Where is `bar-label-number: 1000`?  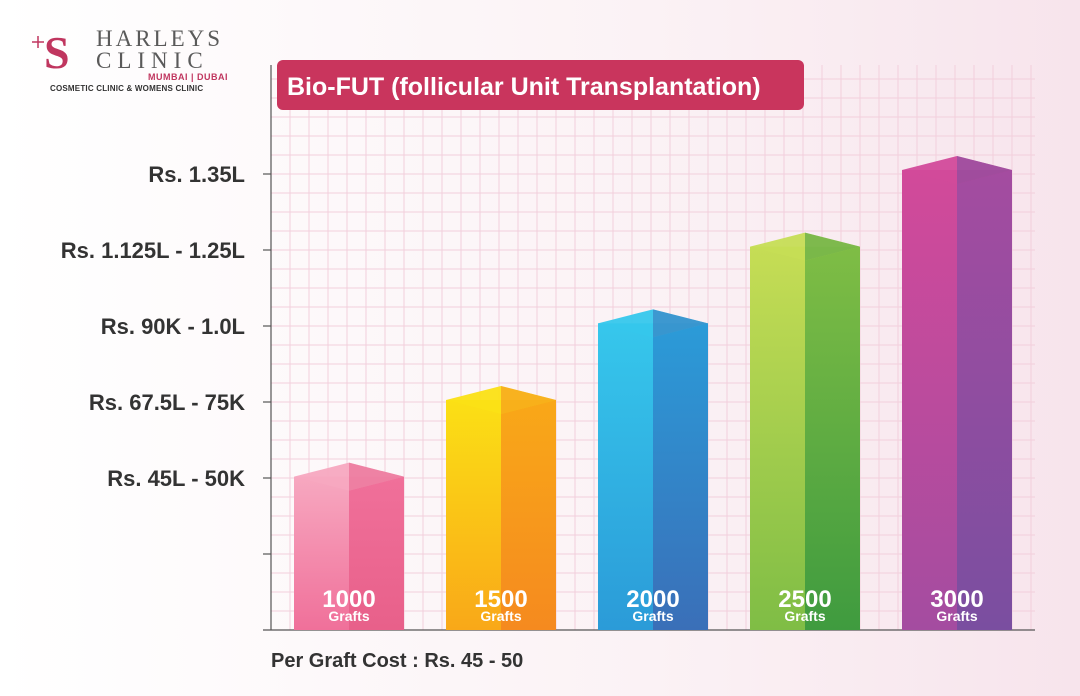
bar-label-number: 1000 is located at coordinates (348, 599).